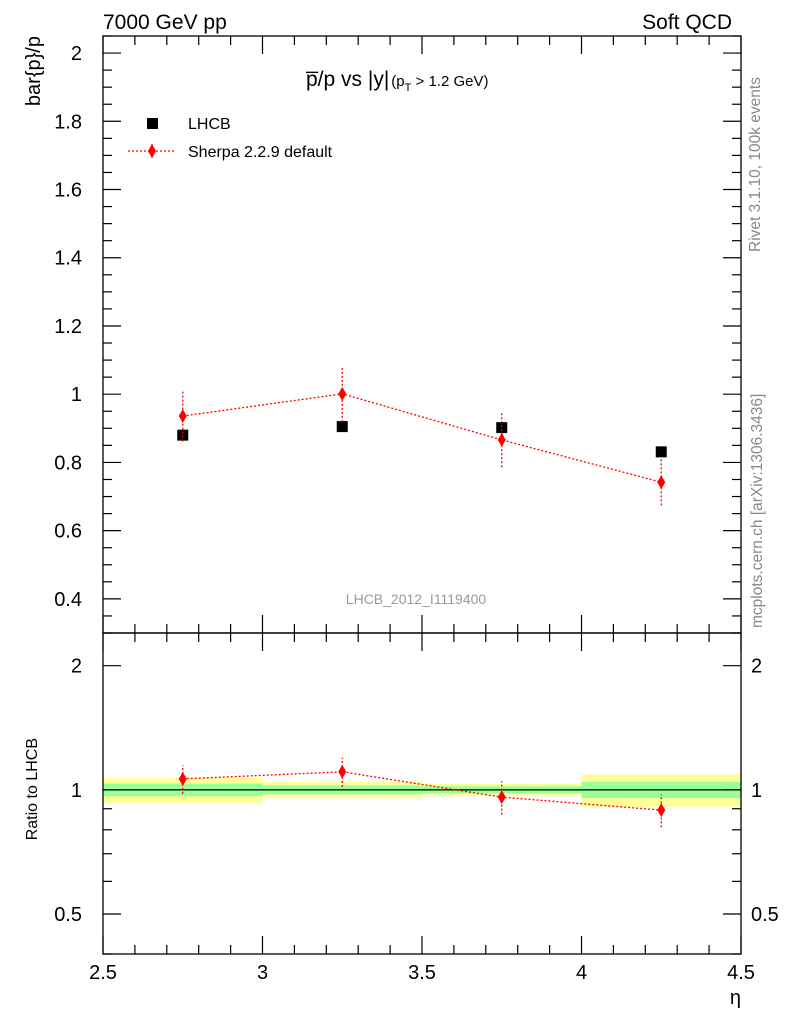 This screenshot has width=786, height=1024. What do you see at coordinates (68, 122) in the screenshot?
I see `y-tick-label: 1.8` at bounding box center [68, 122].